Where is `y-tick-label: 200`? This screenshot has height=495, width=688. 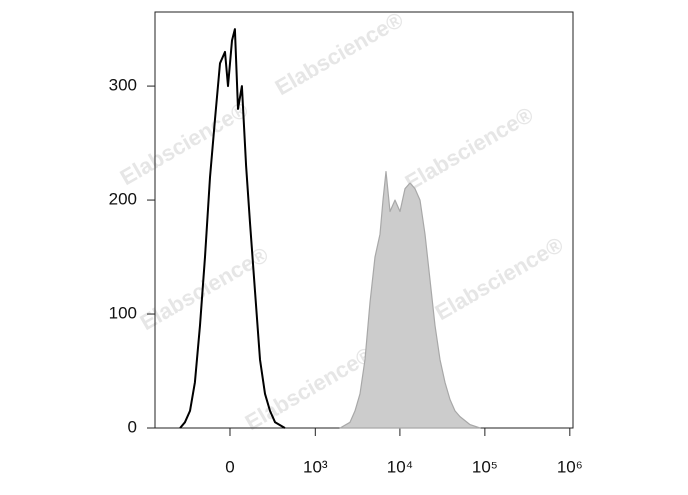 y-tick-label: 200 is located at coordinates (123, 199).